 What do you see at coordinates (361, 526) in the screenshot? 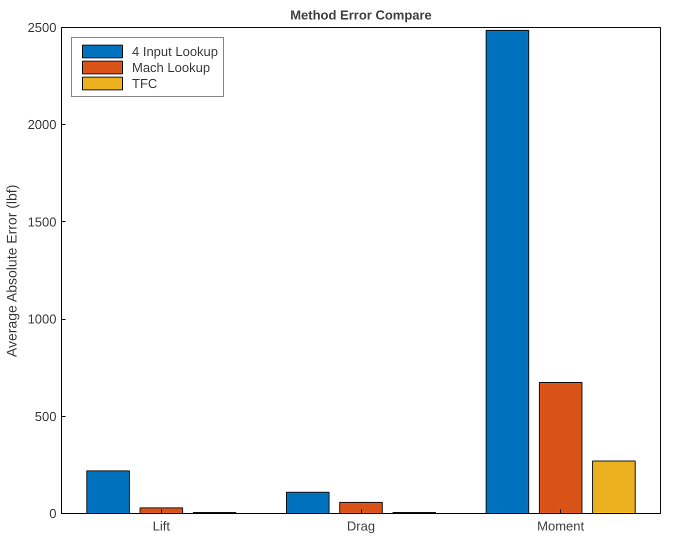
I see `x-tick-label: Drag` at bounding box center [361, 526].